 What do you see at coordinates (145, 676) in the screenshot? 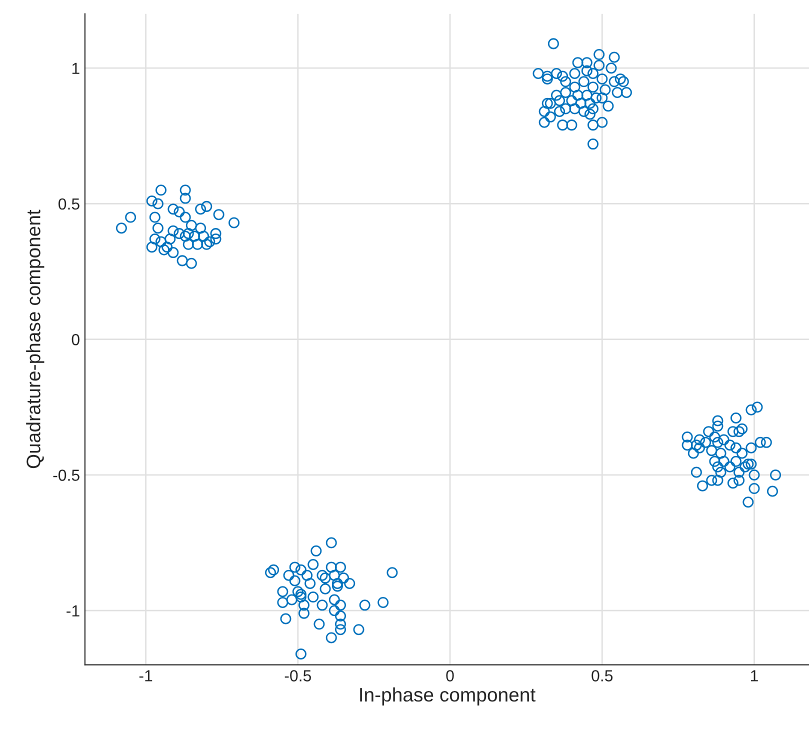
I see `x-tick-label: -1` at bounding box center [145, 676].